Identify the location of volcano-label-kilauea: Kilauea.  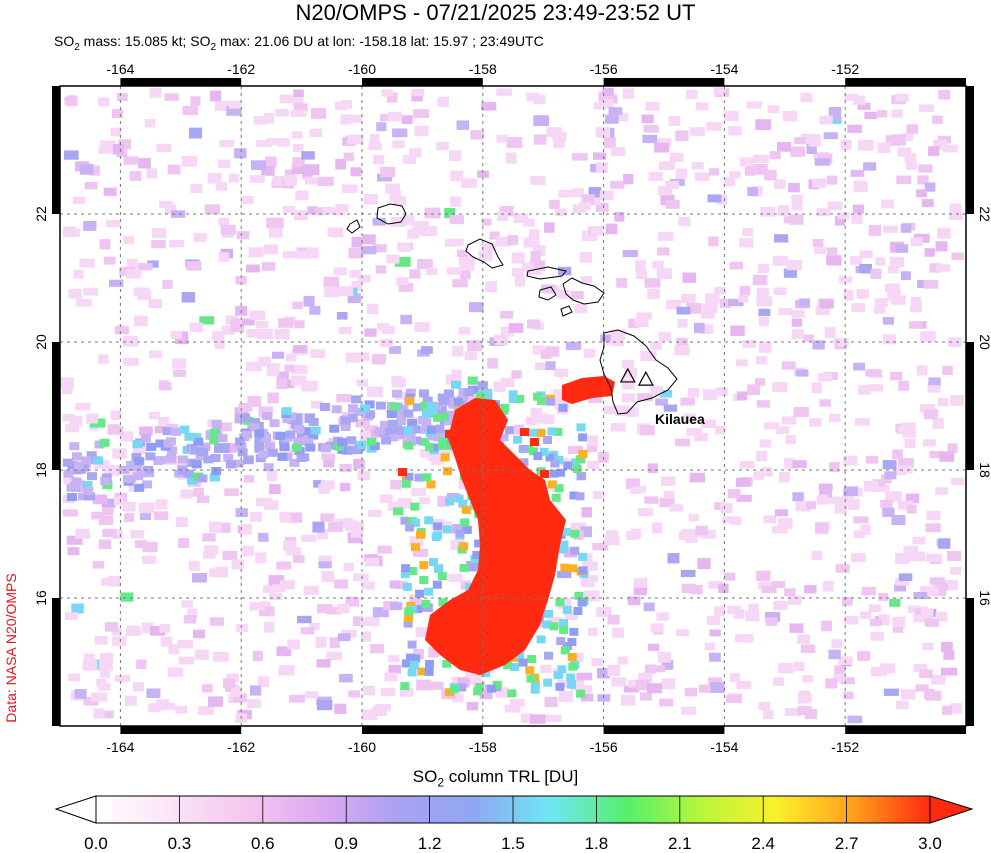
(680, 419).